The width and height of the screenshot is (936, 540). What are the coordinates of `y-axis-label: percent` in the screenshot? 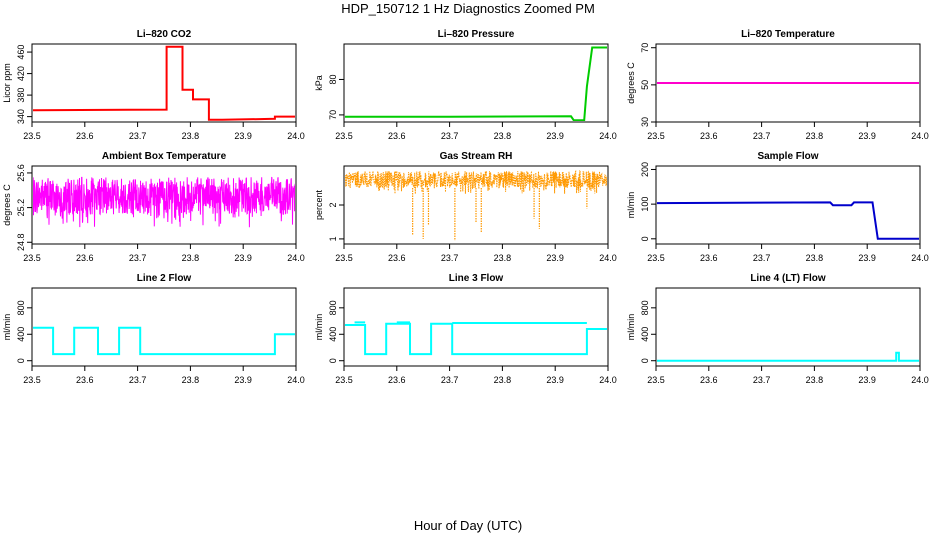 It's located at (319, 204).